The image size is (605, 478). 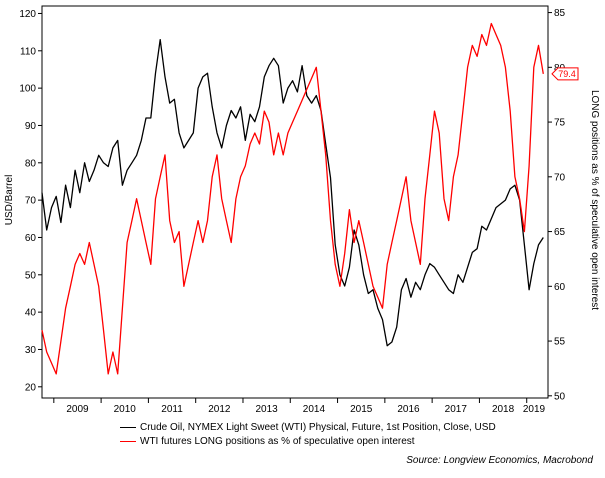 I want to click on source-note: Source: Longview Economics, Macrobond, so click(x=499, y=460).